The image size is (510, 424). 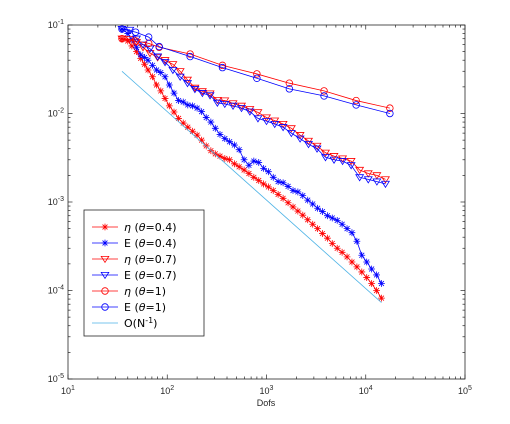 I want to click on legend-label: η (θ=0.7), so click(x=150, y=259).